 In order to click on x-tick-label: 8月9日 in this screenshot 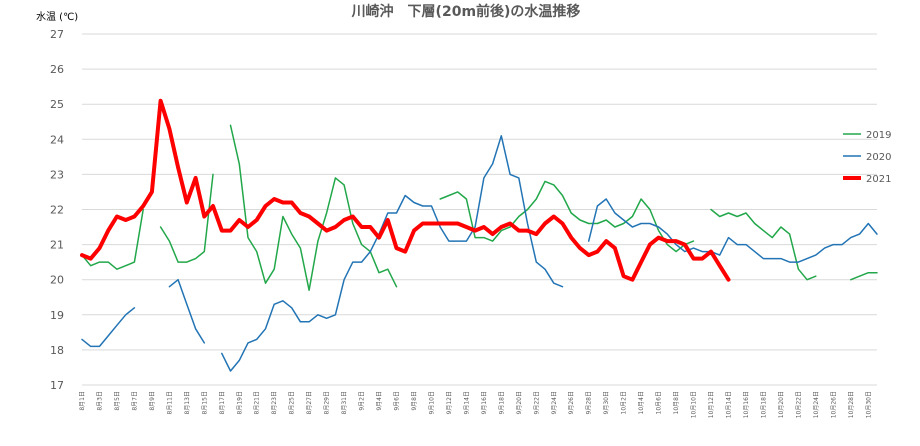, I will do `click(152, 401)`.